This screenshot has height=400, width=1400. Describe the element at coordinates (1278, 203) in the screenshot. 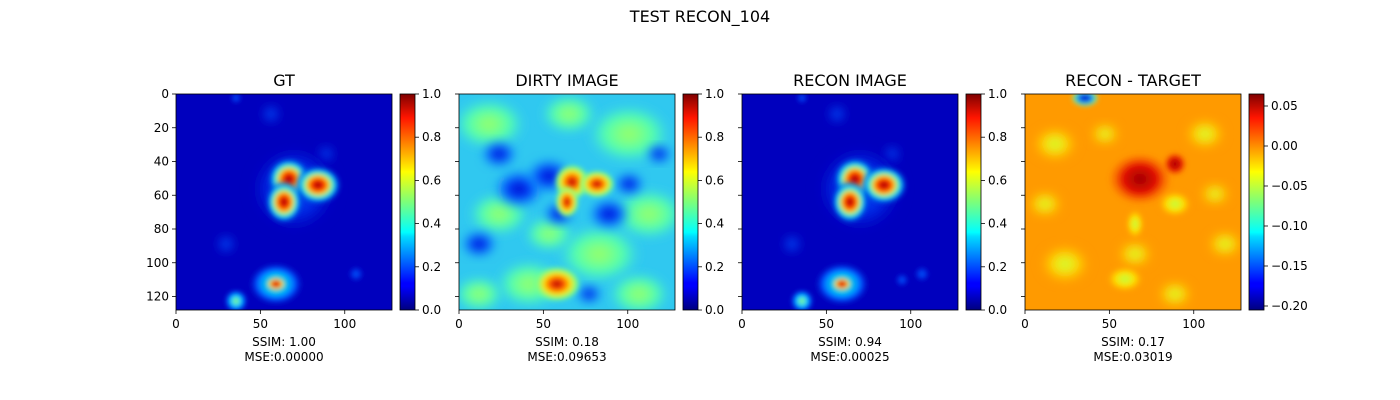

I see `colorbar: −0.20 −0.15 −0.10 −0.05 0.00 0.05` at that location.